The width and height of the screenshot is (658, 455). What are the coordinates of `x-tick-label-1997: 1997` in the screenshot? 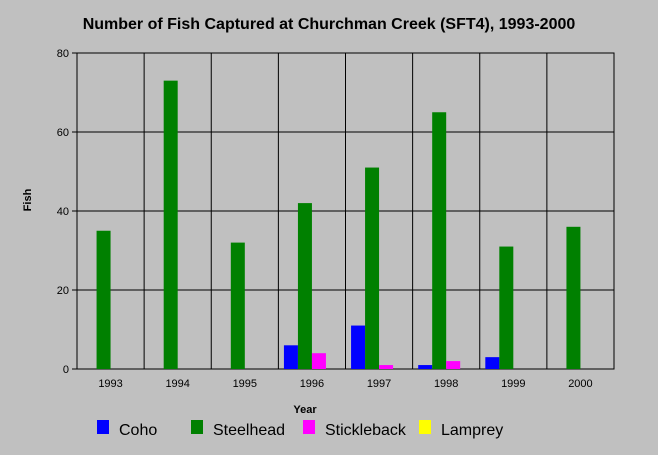 It's located at (379, 384).